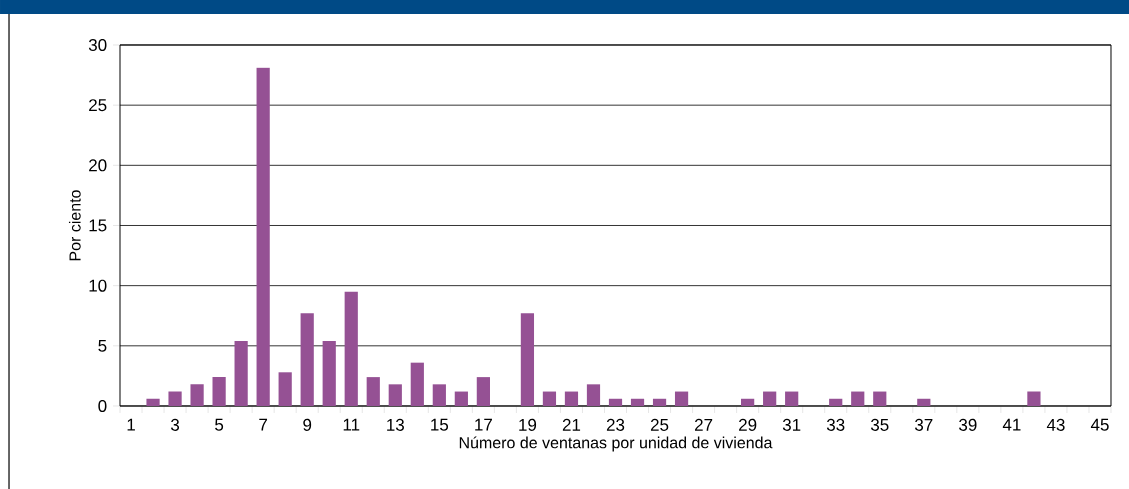  What do you see at coordinates (968, 424) in the screenshot?
I see `x-tick-label: 39` at bounding box center [968, 424].